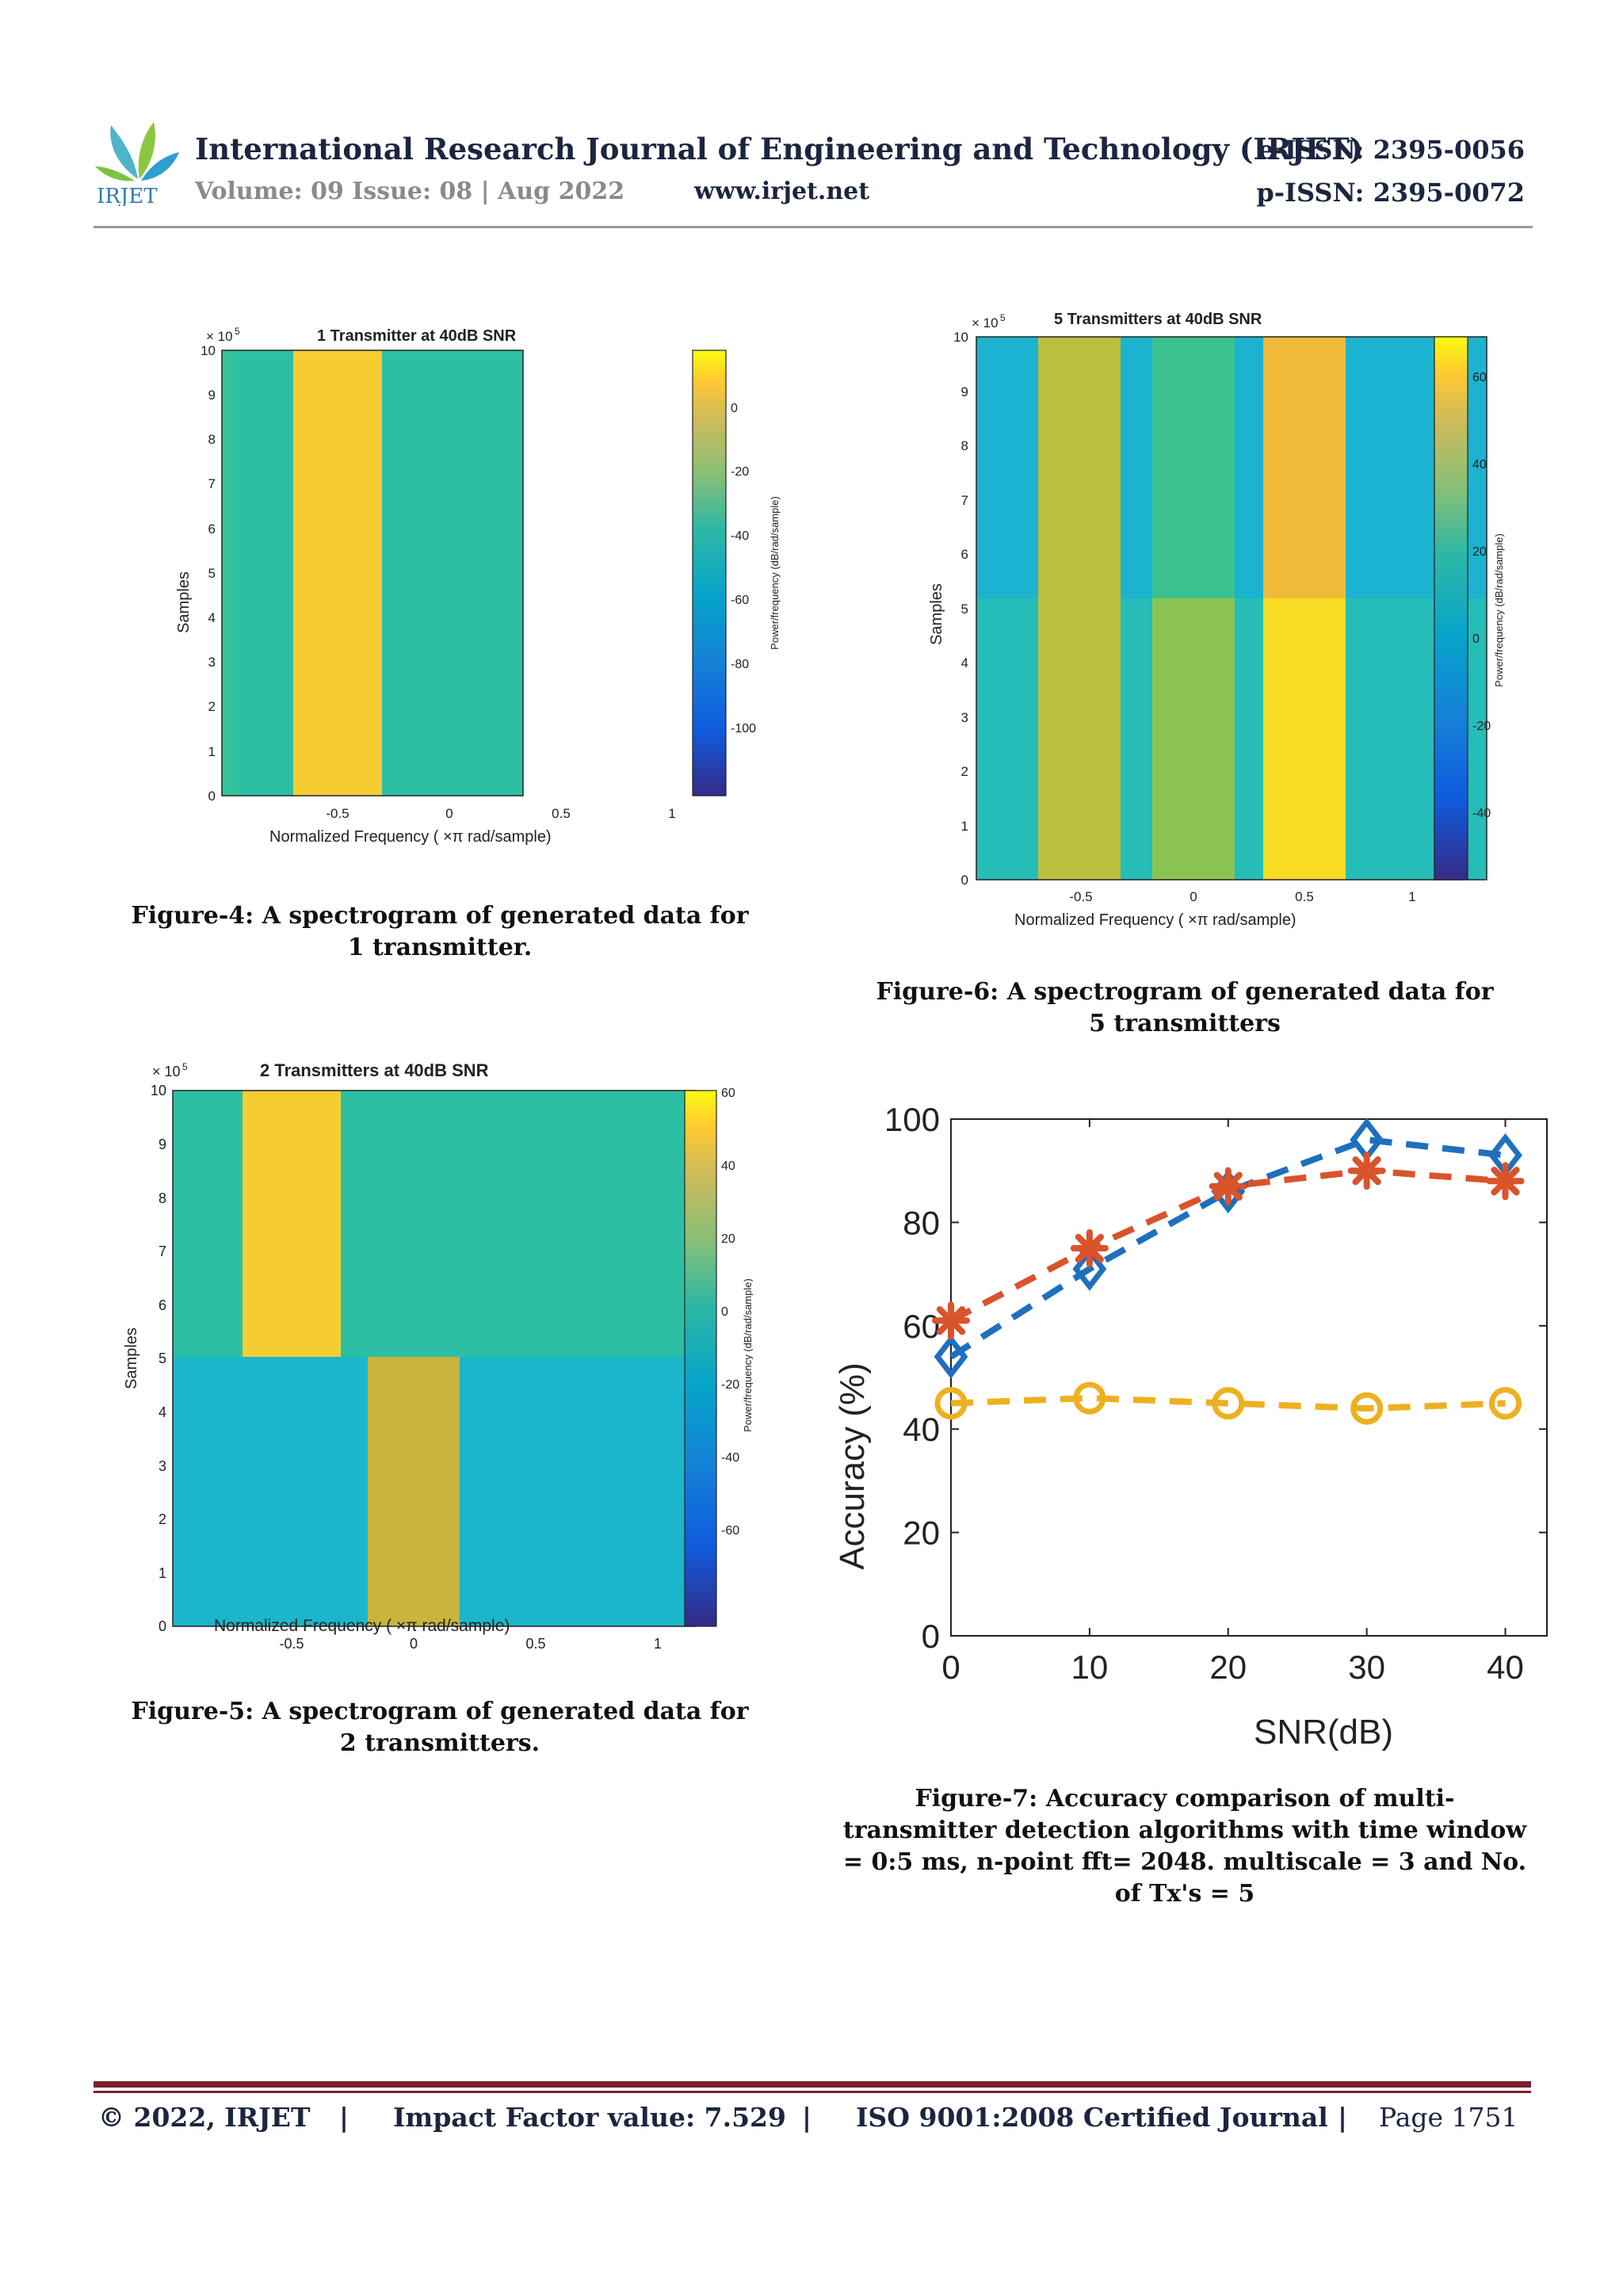 The width and height of the screenshot is (1623, 2296). What do you see at coordinates (671, 813) in the screenshot?
I see `fig4-xtick: 1` at bounding box center [671, 813].